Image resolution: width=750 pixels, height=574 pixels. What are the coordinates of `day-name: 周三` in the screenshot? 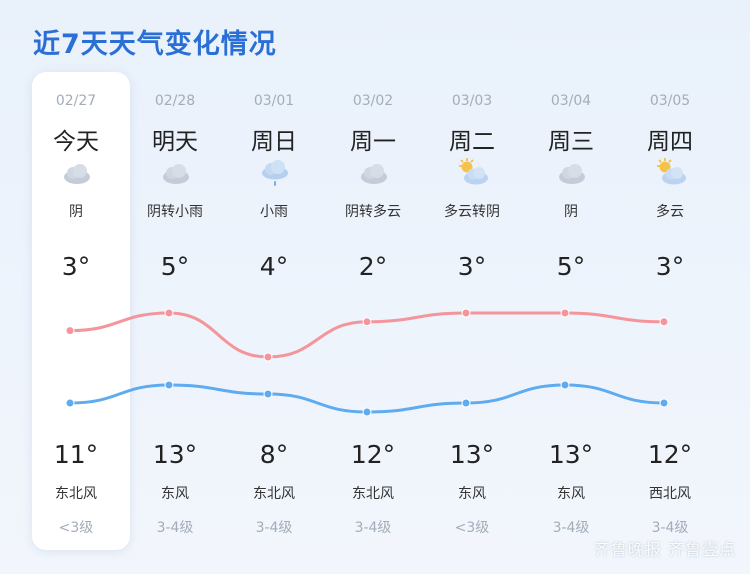 It's located at (571, 142).